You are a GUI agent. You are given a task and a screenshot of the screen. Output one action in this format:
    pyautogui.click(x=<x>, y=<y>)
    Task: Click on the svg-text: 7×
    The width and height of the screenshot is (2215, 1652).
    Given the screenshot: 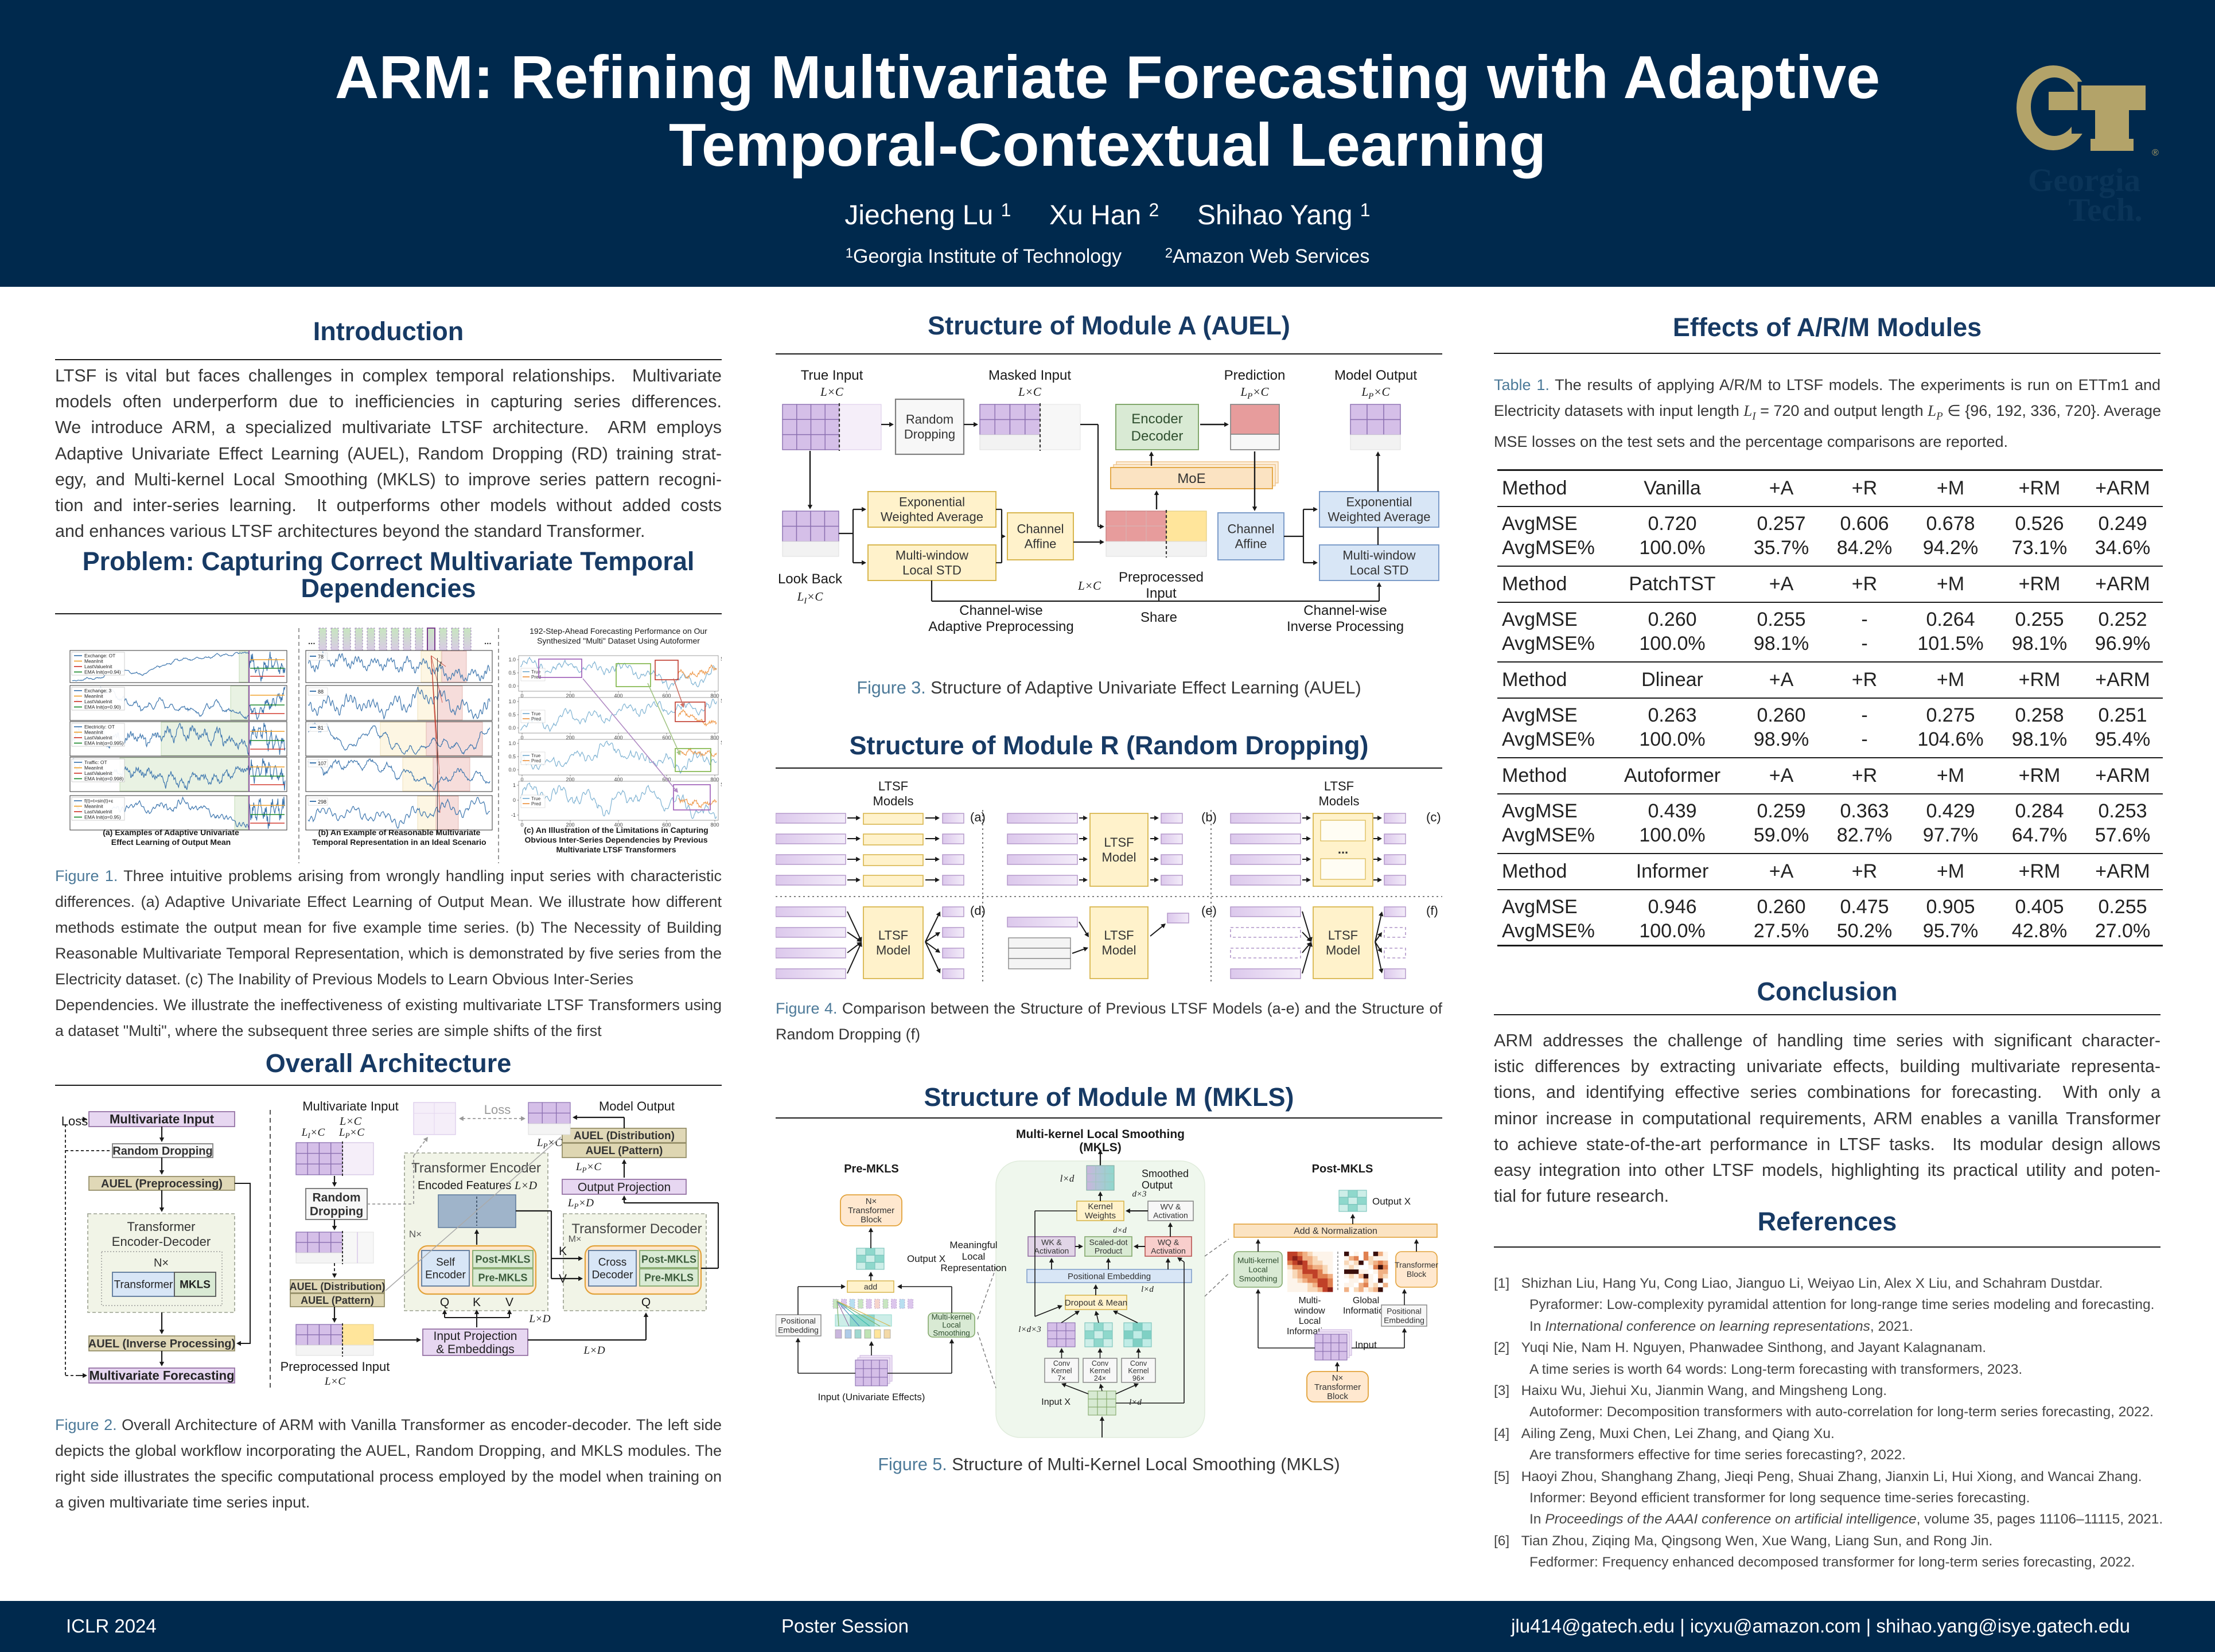 What is the action you would take?
    pyautogui.click(x=1061, y=1378)
    